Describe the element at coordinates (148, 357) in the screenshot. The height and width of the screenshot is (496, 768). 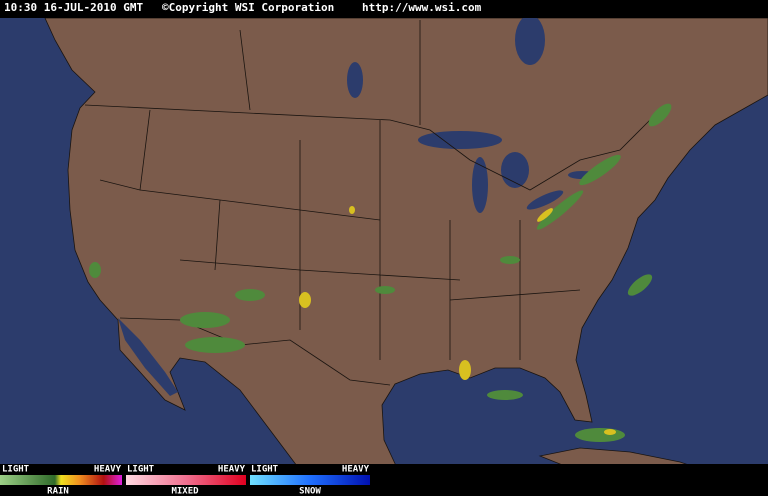
I see `baja-gulf` at that location.